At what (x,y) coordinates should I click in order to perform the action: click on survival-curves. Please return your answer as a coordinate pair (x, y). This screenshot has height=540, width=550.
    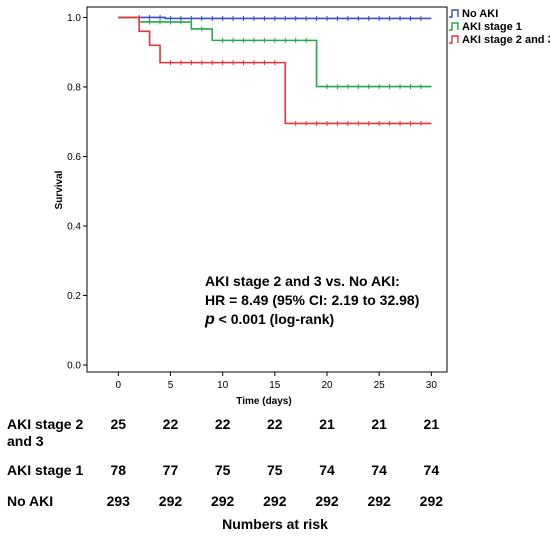
    Looking at the image, I should click on (275, 70).